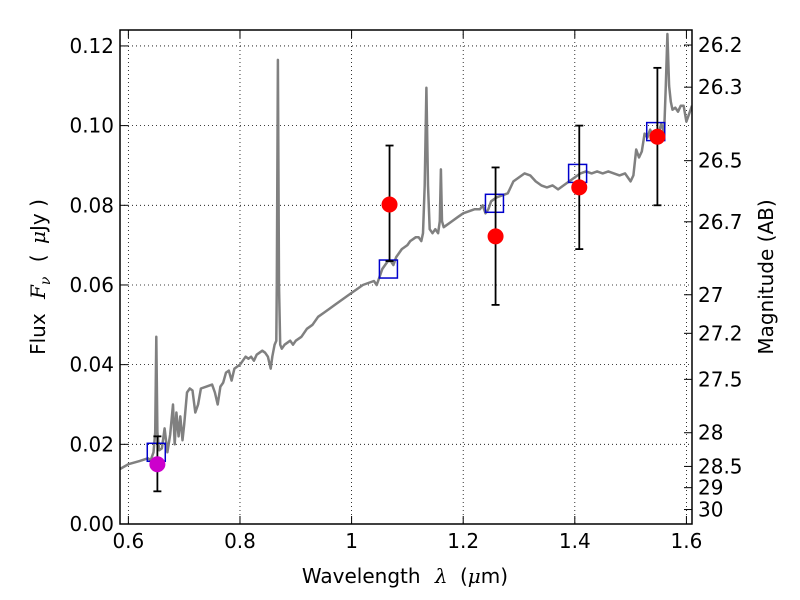 The height and width of the screenshot is (600, 800). Describe the element at coordinates (38, 292) in the screenshot. I see `y-axis-symbol: F` at that location.